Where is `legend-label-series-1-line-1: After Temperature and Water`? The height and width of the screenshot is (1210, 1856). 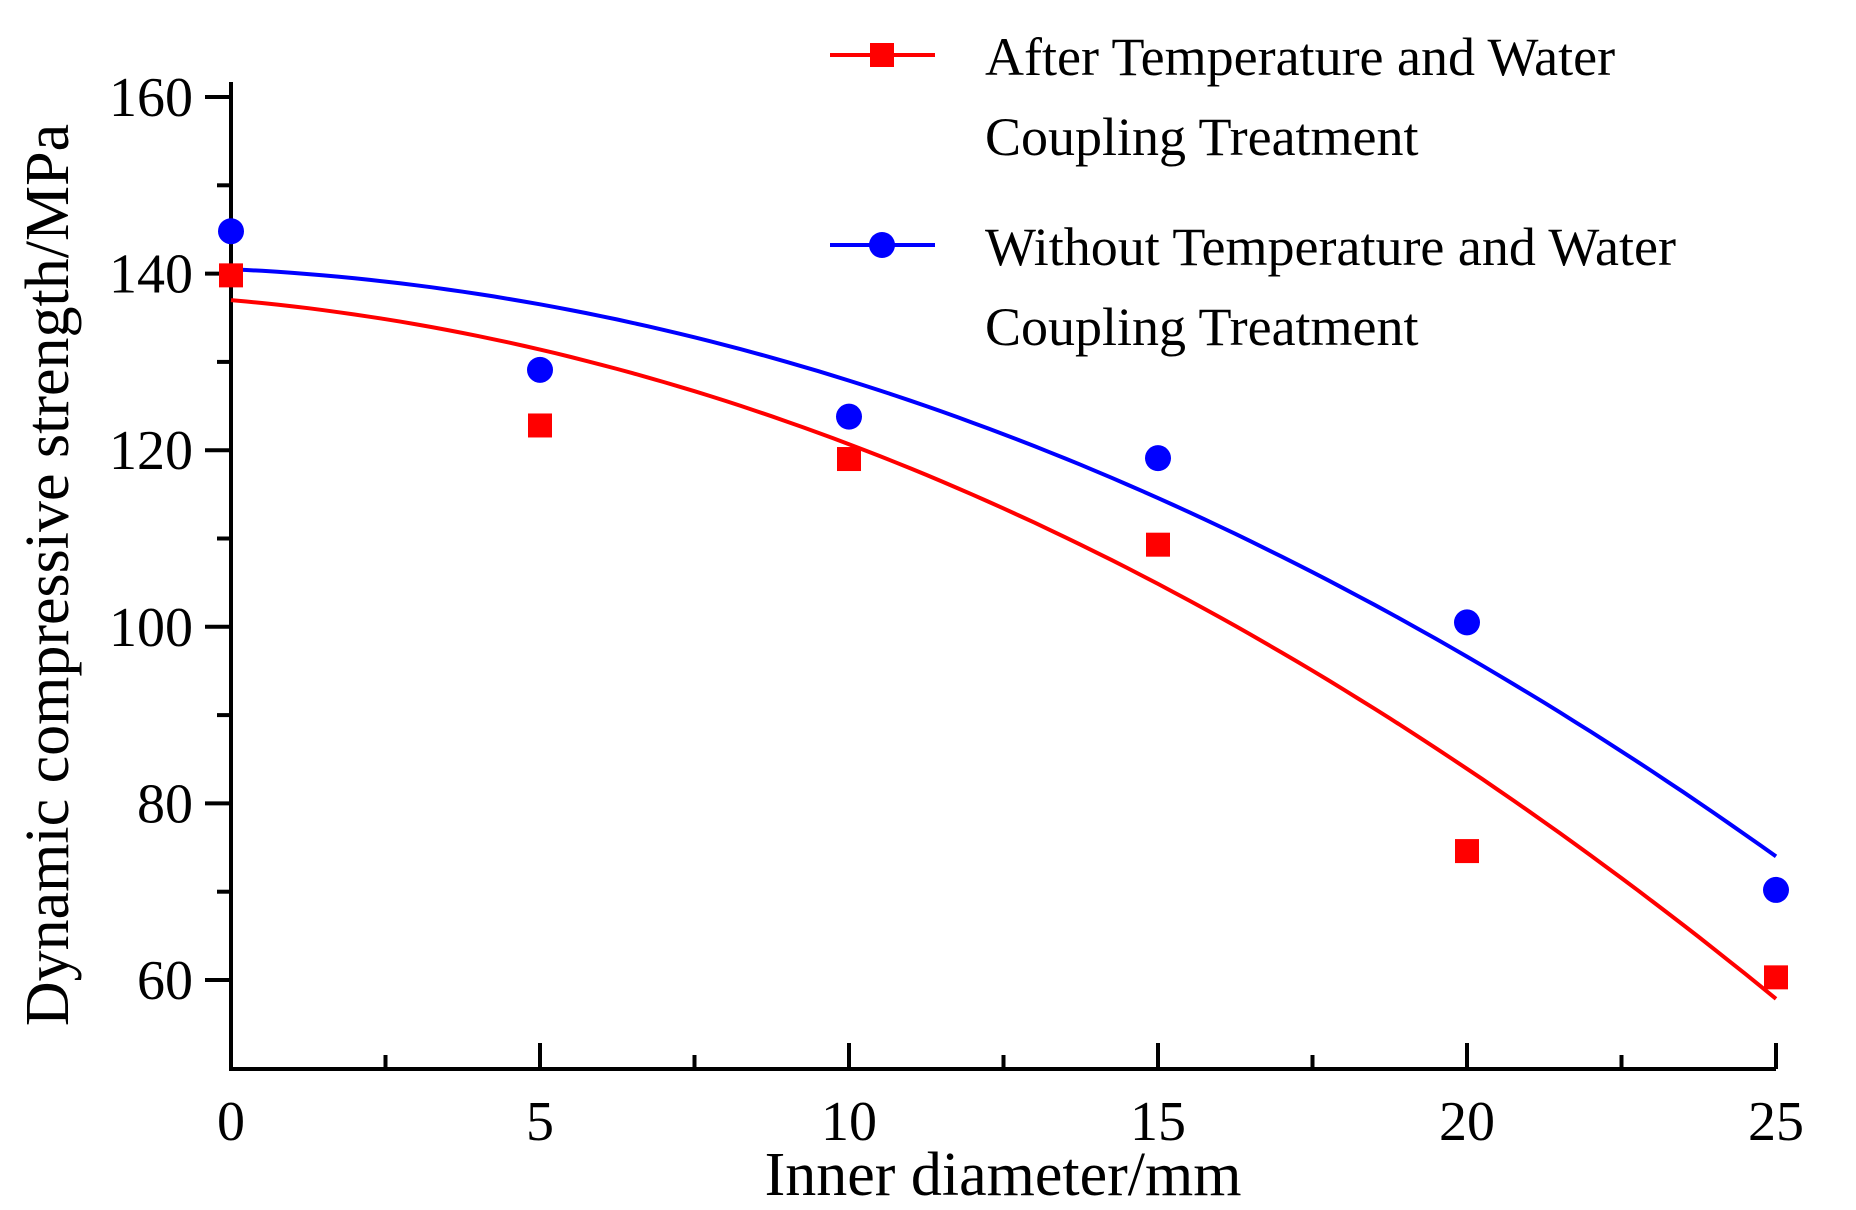 legend-label-series-1-line-1: After Temperature and Water is located at coordinates (1300, 57).